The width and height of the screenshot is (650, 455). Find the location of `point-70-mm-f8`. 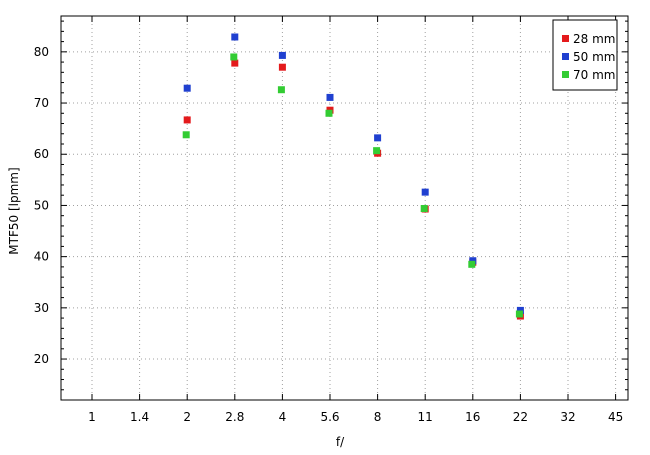

point-70-mm-f8 is located at coordinates (377, 151).